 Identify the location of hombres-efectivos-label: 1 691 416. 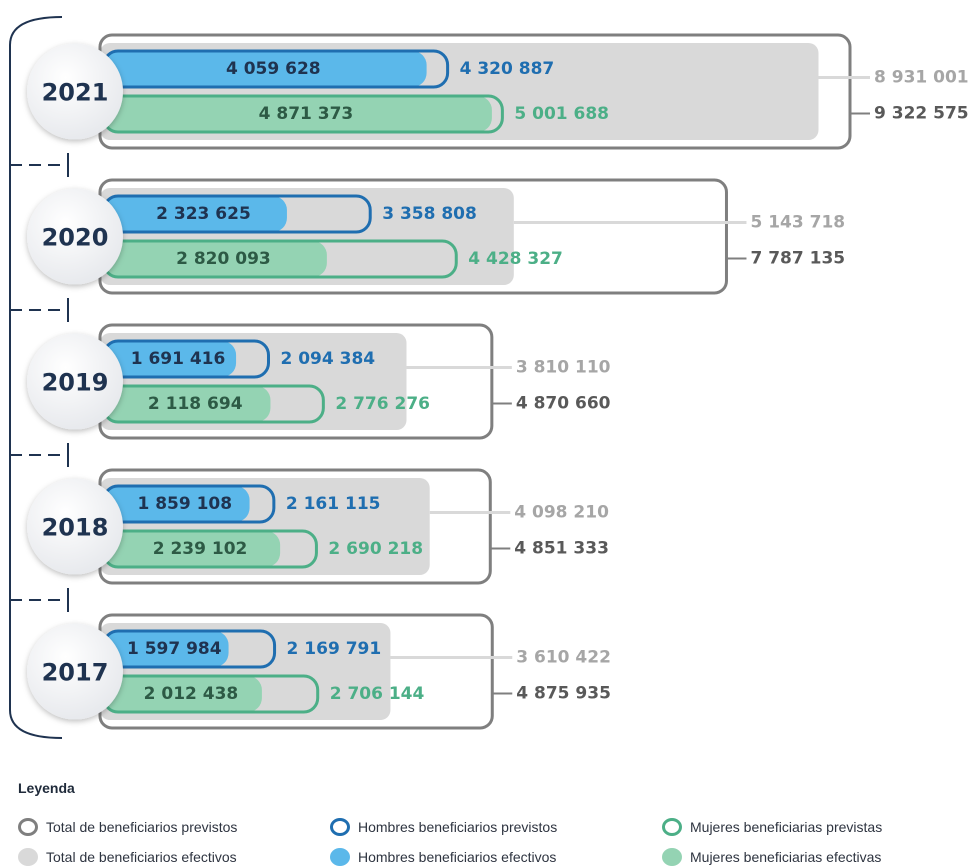
(178, 359).